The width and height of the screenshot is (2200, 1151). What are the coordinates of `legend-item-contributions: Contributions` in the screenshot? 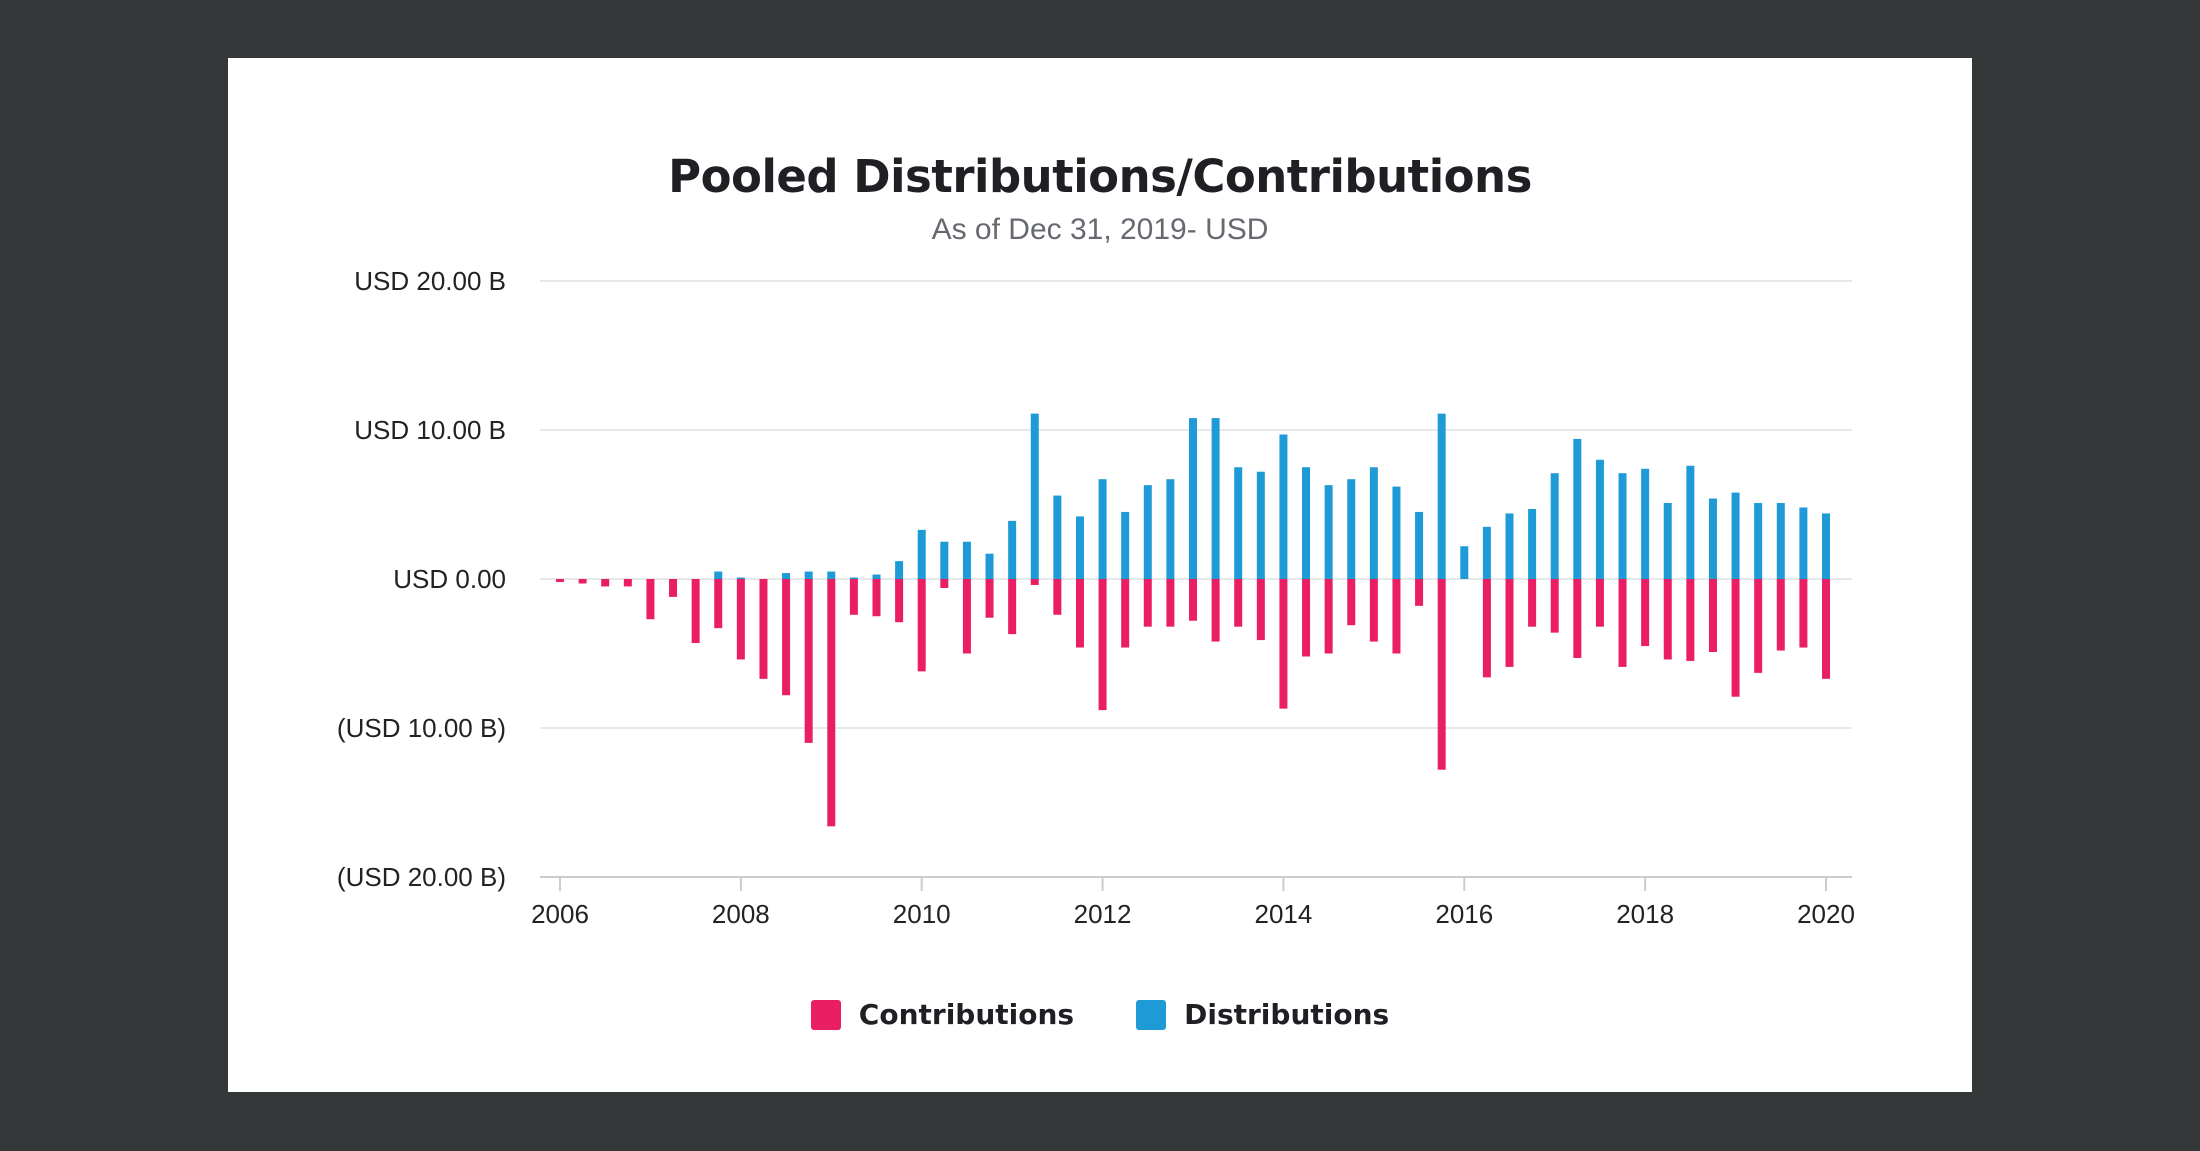 It's located at (942, 1014).